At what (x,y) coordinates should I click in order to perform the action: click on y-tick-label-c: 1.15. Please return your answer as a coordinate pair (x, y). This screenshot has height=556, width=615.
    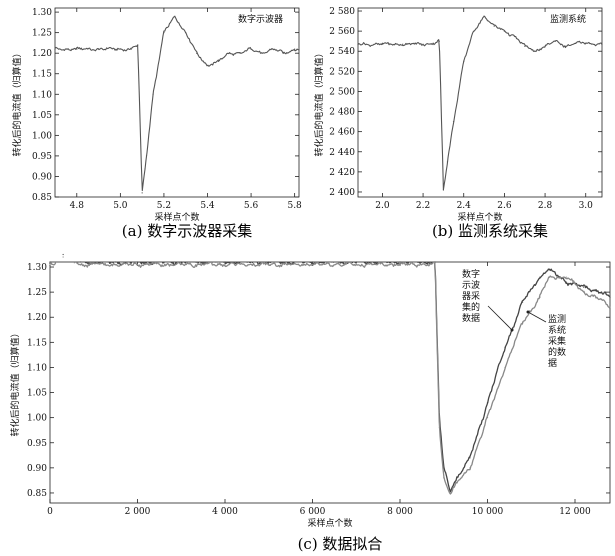
    Looking at the image, I should click on (37, 343).